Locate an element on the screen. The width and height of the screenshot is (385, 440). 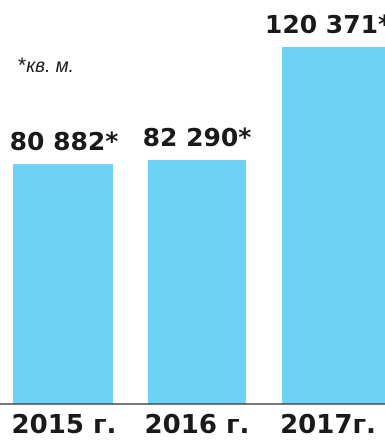
category-label-2: 2016 г. is located at coordinates (197, 425).